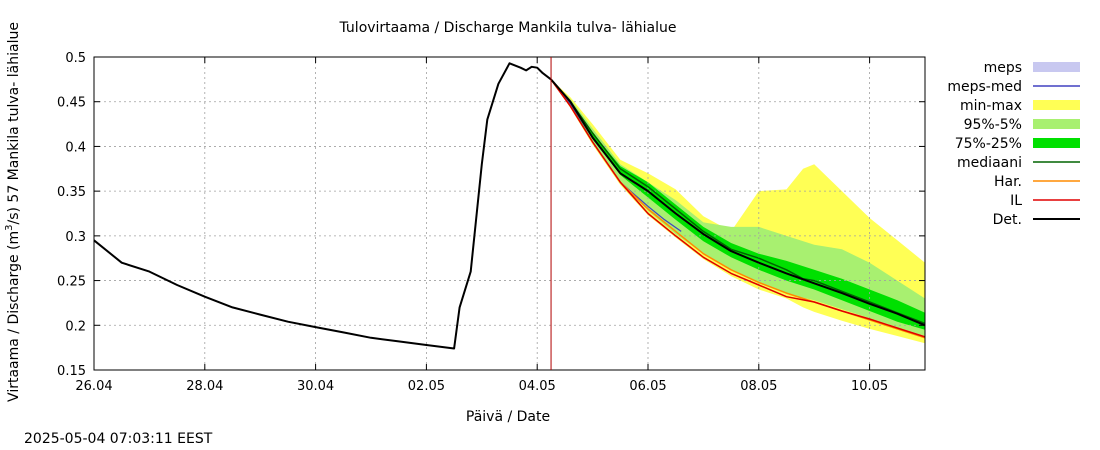 The width and height of the screenshot is (1100, 450). I want to click on y-tick-label: 0.25, so click(71, 282).